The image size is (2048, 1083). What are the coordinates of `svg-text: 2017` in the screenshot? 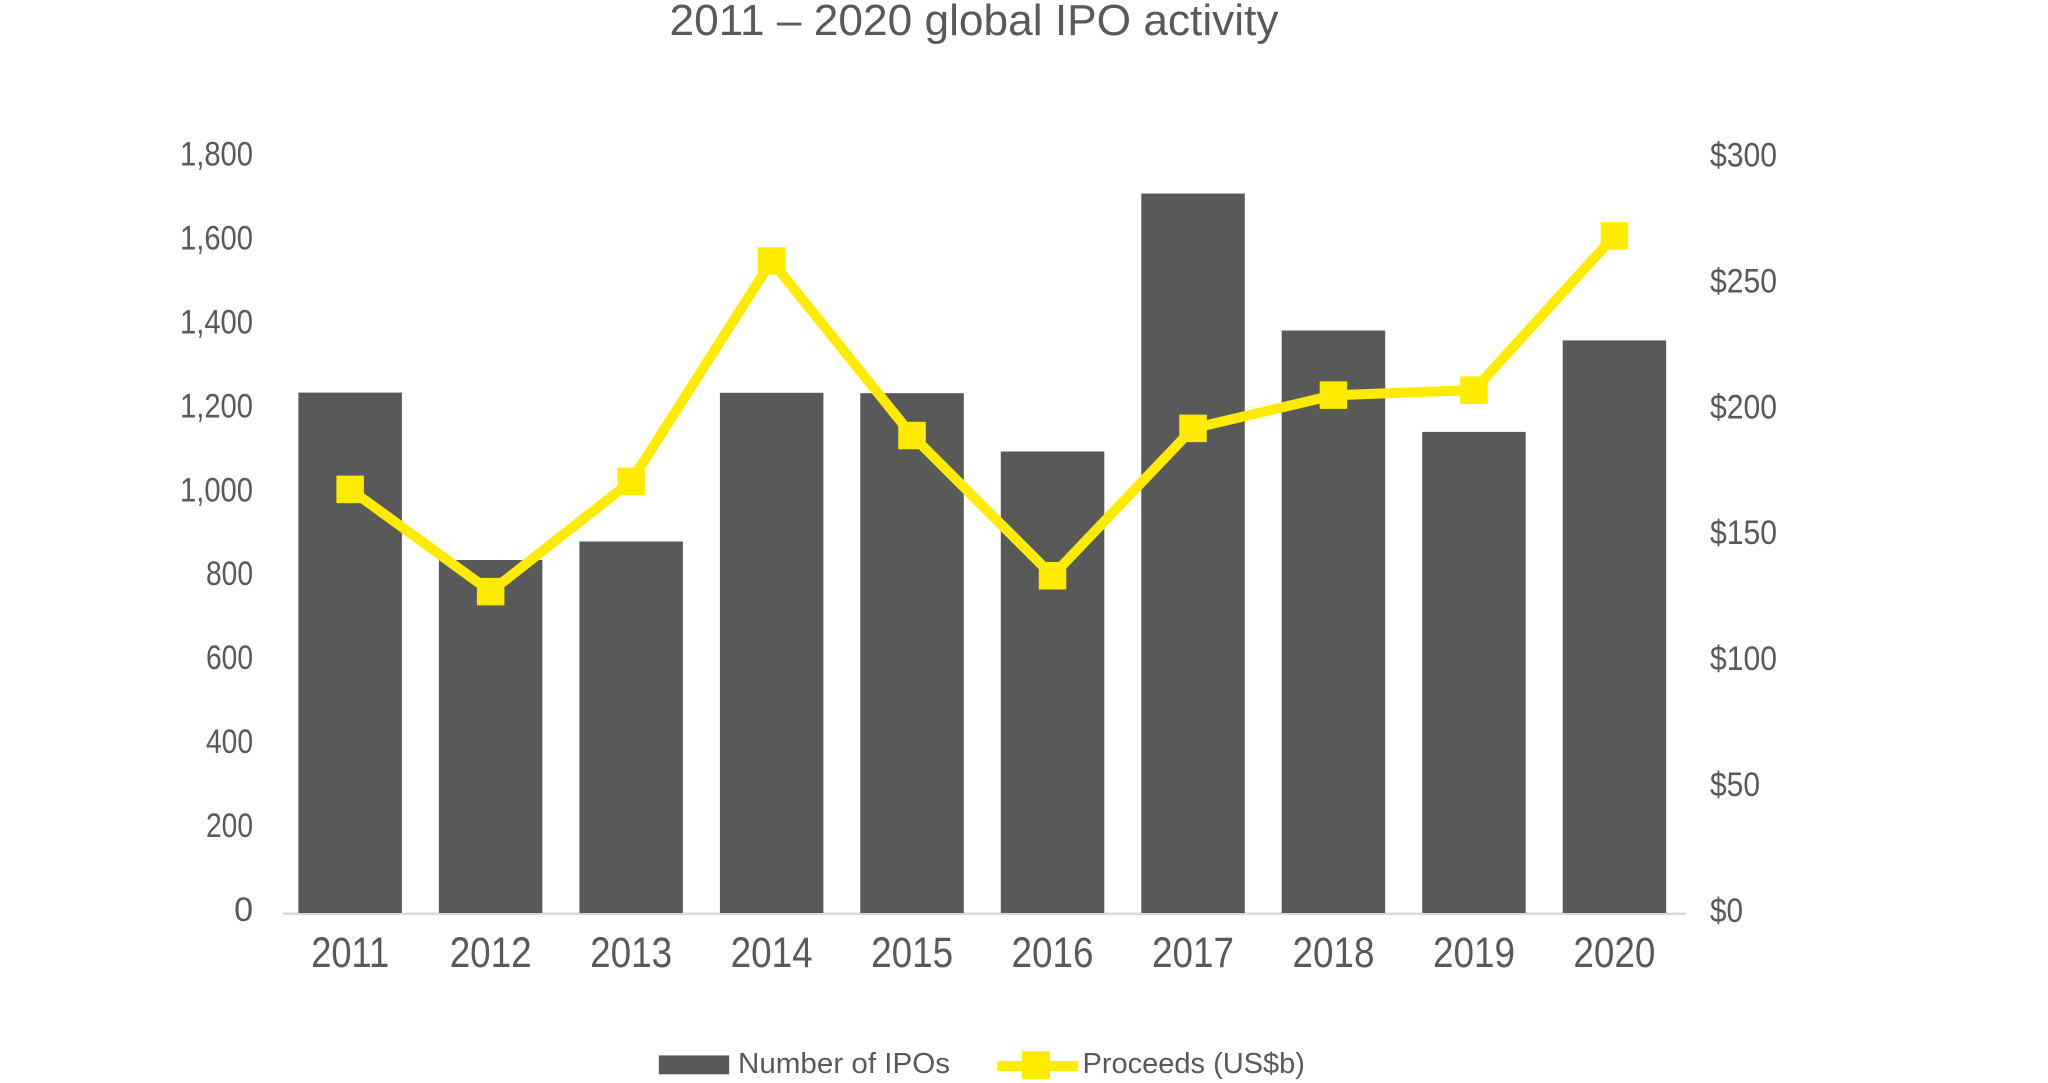 It's located at (1193, 953).